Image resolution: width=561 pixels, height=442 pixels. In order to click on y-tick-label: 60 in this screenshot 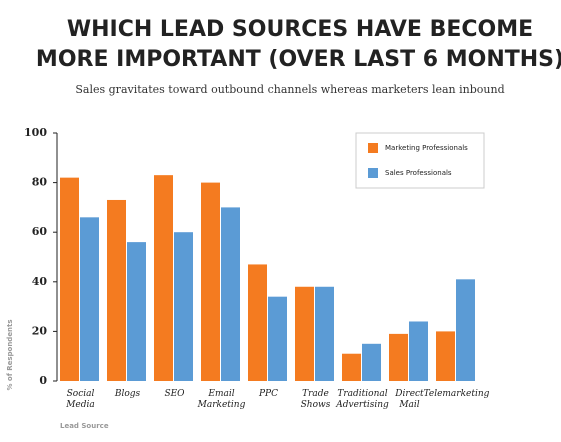, I will do `click(40, 231)`.